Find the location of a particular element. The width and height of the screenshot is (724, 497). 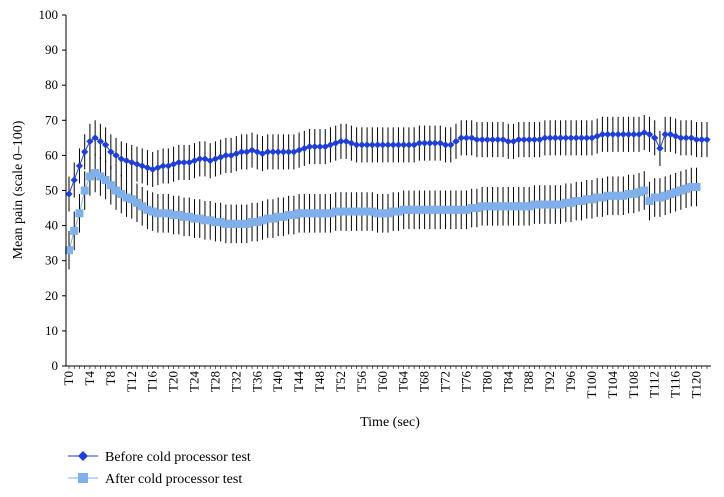

series-before is located at coordinates (388, 163).